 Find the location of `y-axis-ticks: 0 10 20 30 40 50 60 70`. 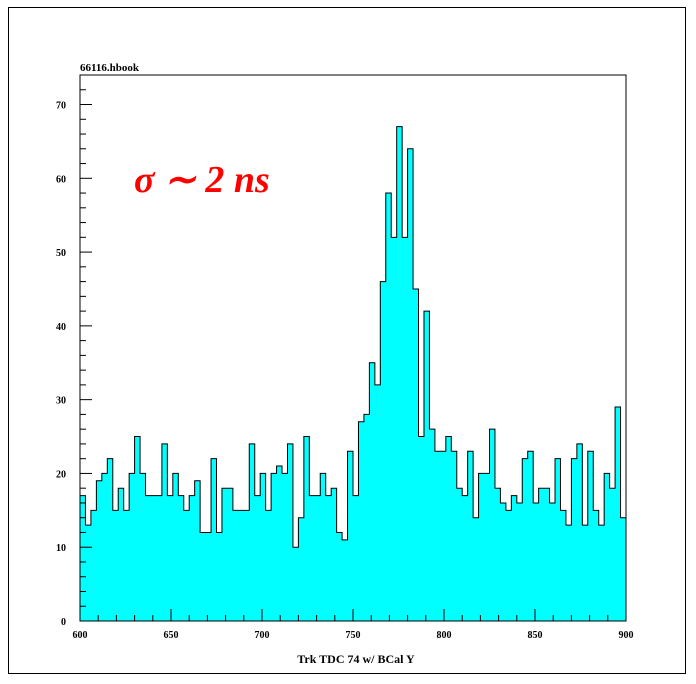

y-axis-ticks: 0 10 20 30 40 50 60 70 is located at coordinates (74, 351).